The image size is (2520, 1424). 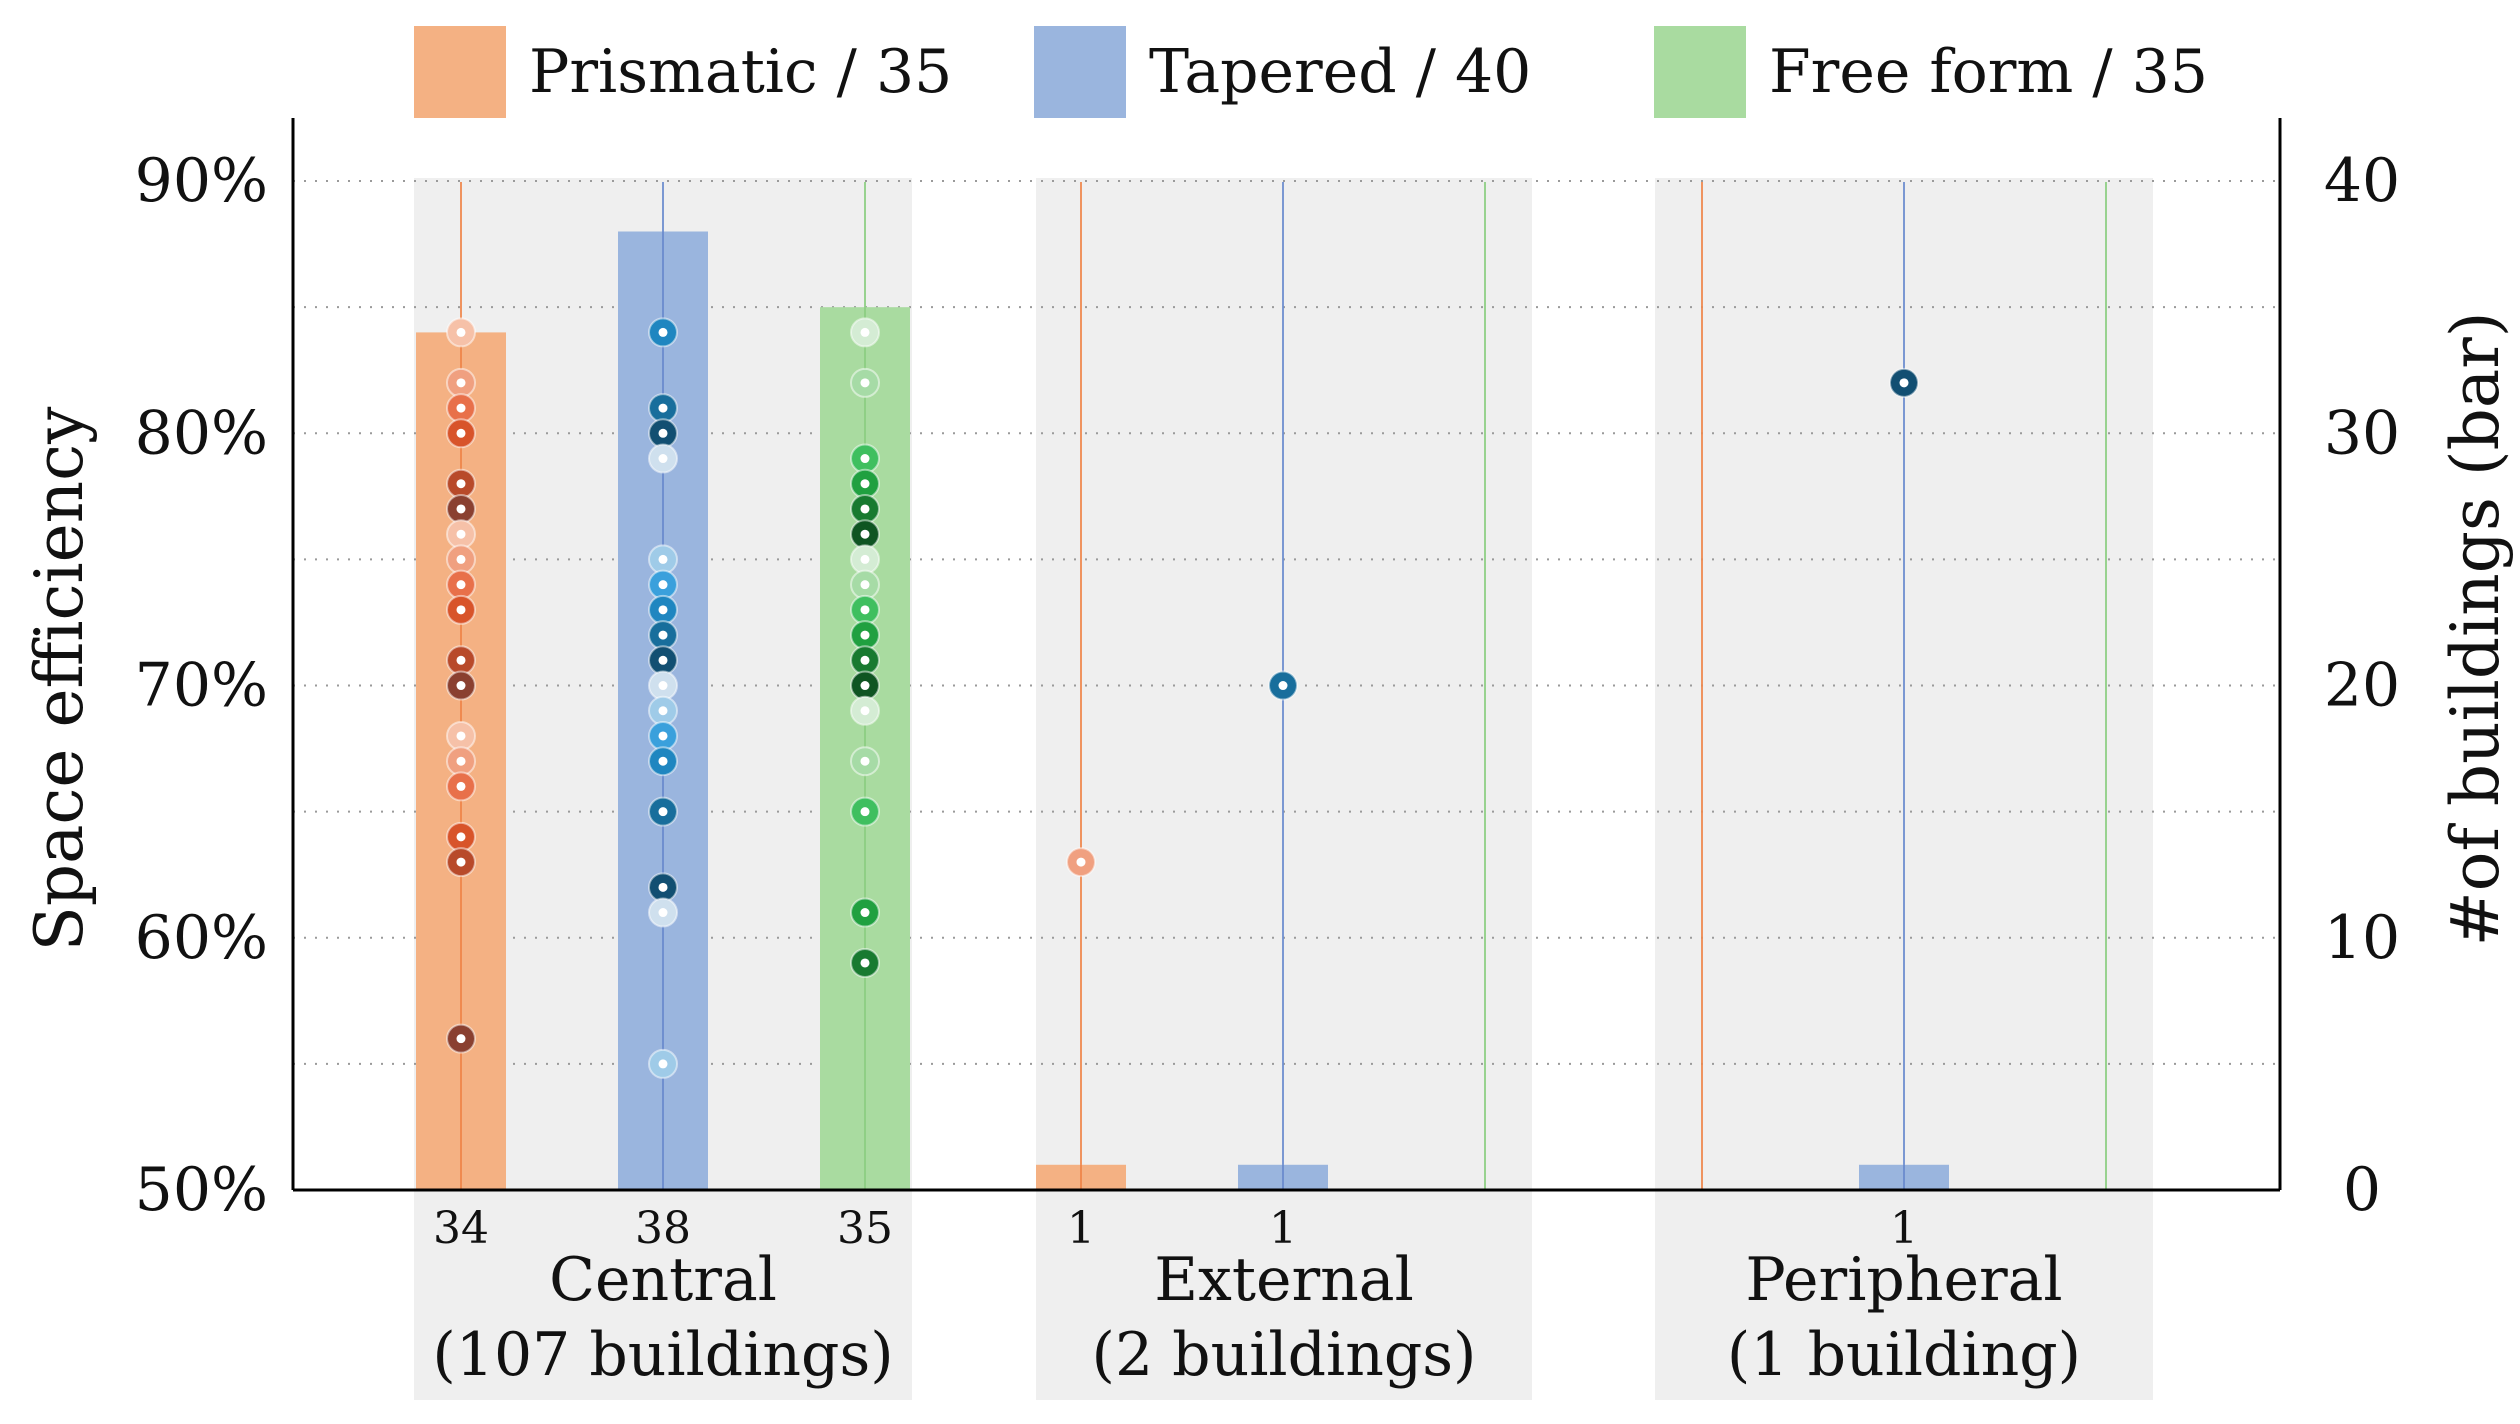 I want to click on right-tick-label: 0, so click(x=2362, y=1190).